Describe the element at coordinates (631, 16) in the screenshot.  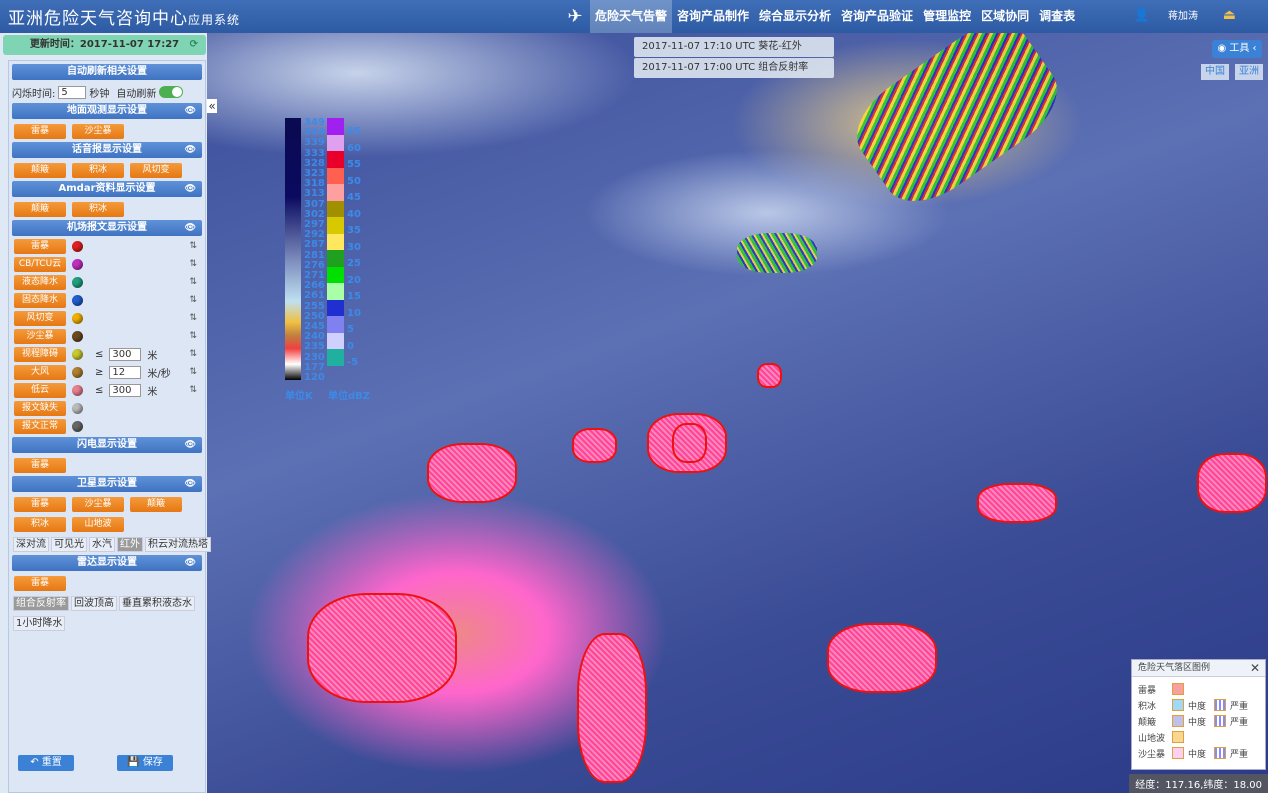
I see `nav-item: 危险天气告警` at that location.